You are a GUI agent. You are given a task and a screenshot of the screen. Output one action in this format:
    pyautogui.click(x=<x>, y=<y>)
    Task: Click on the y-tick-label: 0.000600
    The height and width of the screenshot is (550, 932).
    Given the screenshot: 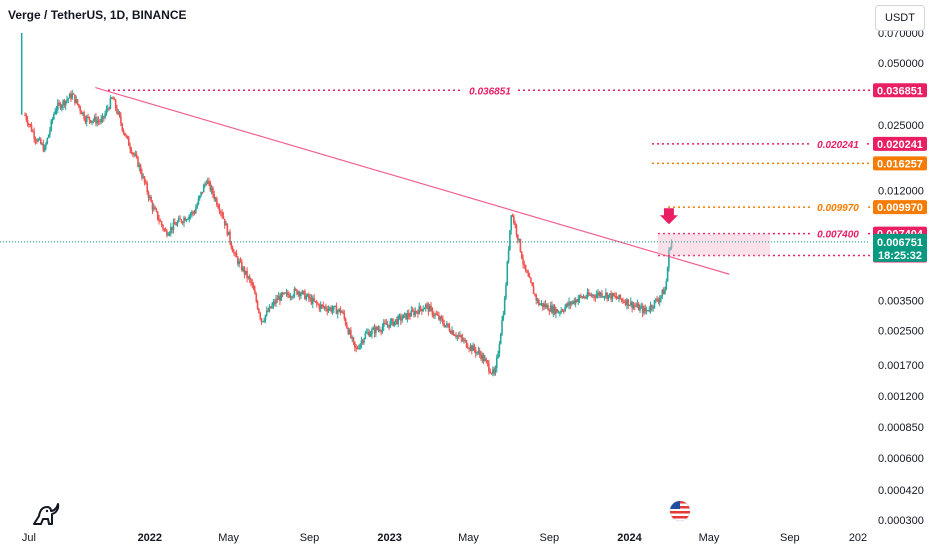 What is the action you would take?
    pyautogui.click(x=901, y=459)
    